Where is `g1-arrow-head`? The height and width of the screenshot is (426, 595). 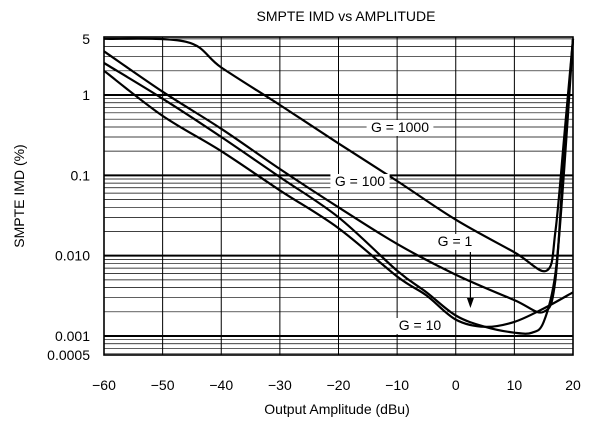
g1-arrow-head is located at coordinates (470, 303).